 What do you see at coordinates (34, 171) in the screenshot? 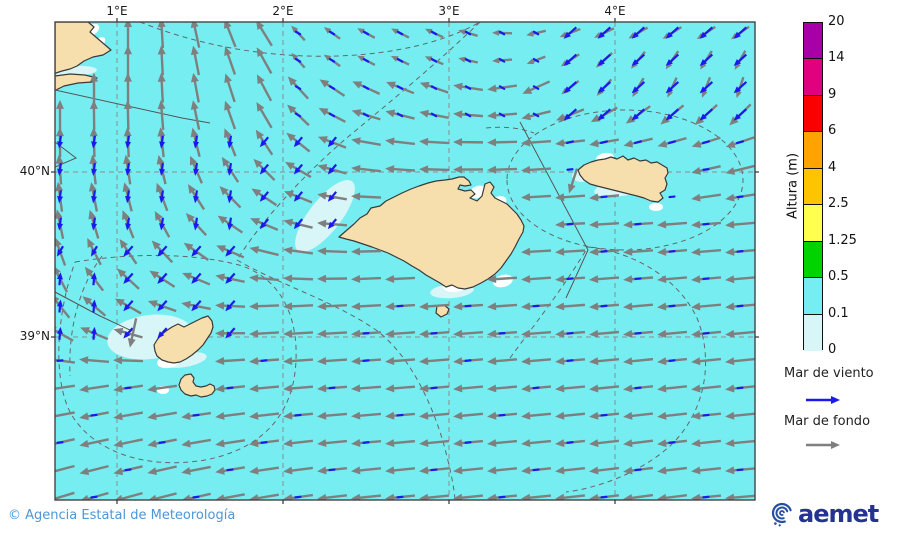
I see `lat-label-40n: 40°N` at bounding box center [34, 171].